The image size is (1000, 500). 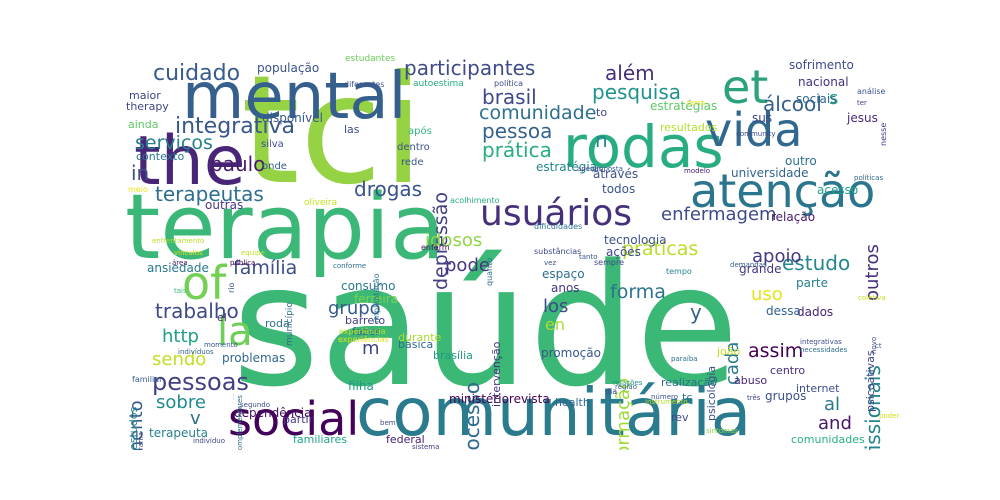 I want to click on cloud-word: federal, so click(x=405, y=439).